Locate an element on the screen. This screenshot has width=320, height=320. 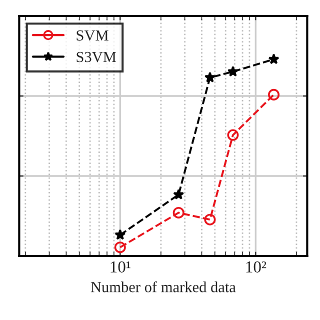
legend-label: S3VM is located at coordinates (96, 57).